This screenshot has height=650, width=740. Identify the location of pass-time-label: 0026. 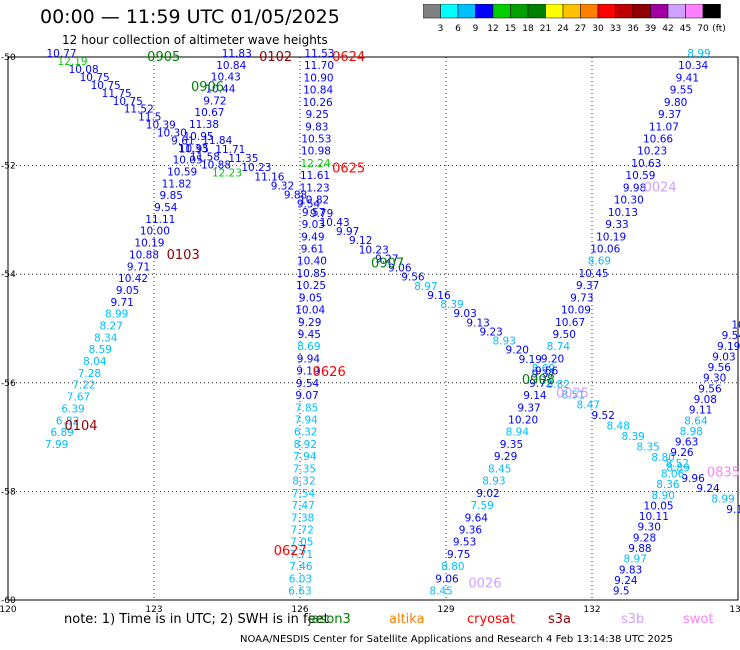
(484, 584).